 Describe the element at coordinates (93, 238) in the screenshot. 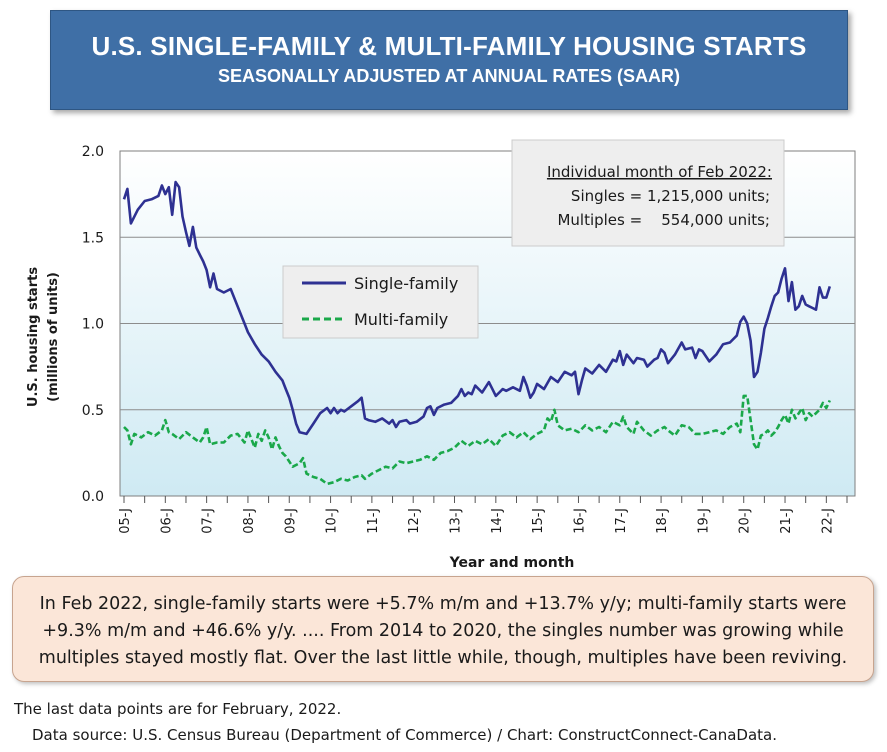

I see `y-tick-label: 1.5` at that location.